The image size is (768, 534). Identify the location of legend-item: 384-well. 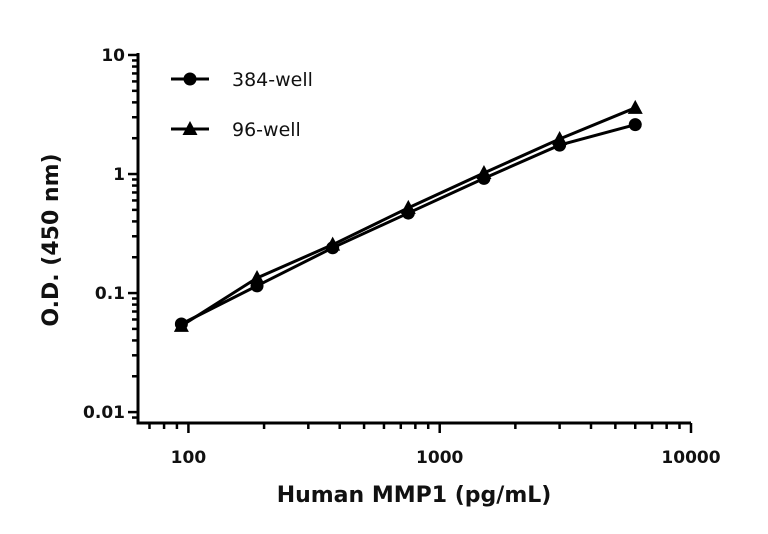
(242, 80).